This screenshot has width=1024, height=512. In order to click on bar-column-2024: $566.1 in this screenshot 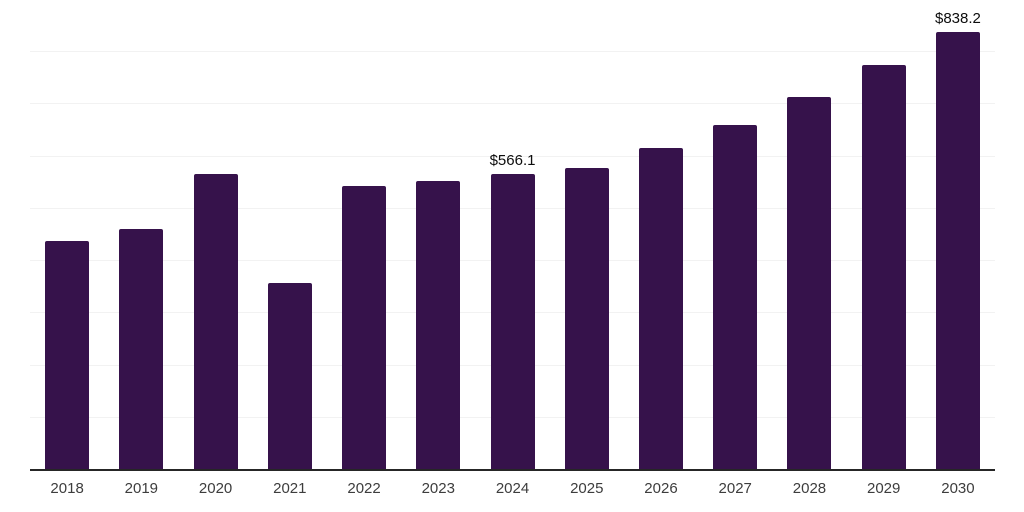, I will do `click(512, 235)`.